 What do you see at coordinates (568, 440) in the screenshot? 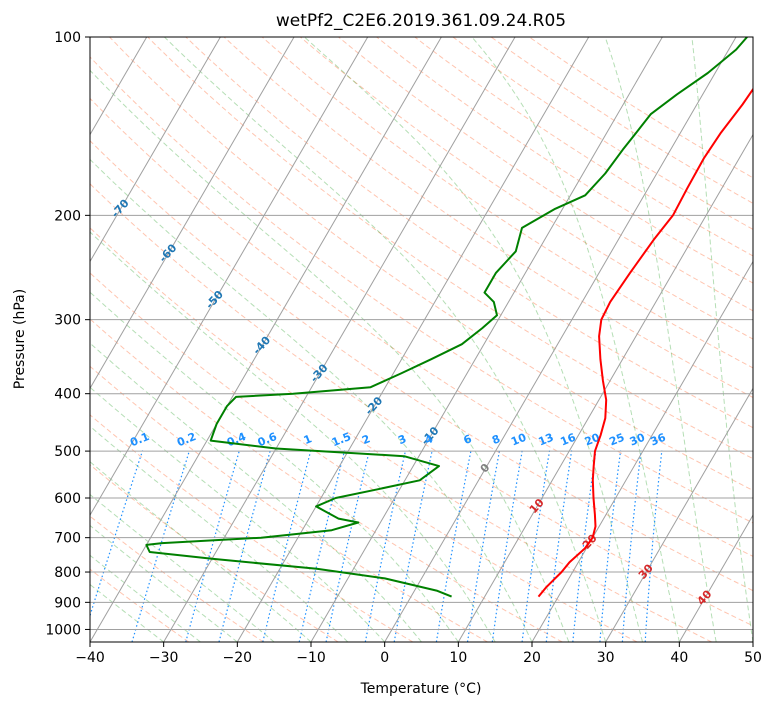
I see `mixing-ratio-label: 16` at bounding box center [568, 440].